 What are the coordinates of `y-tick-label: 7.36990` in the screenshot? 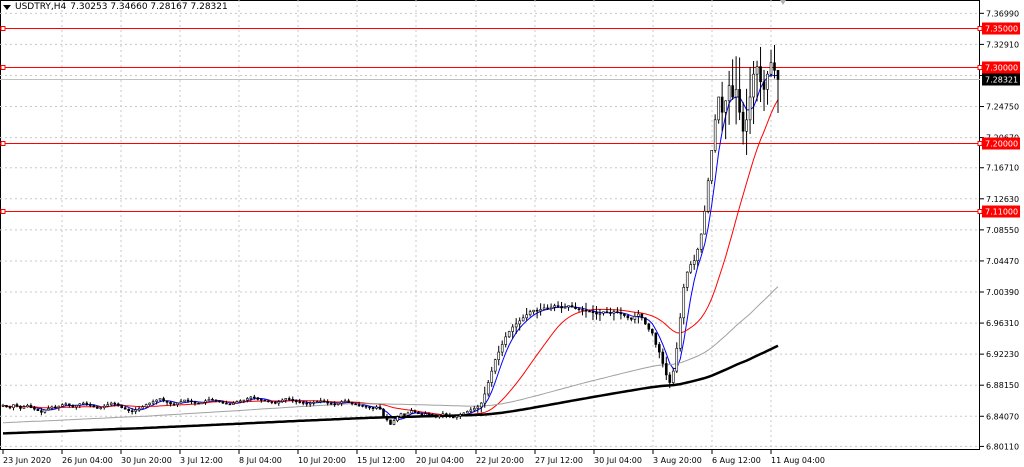 It's located at (1002, 13).